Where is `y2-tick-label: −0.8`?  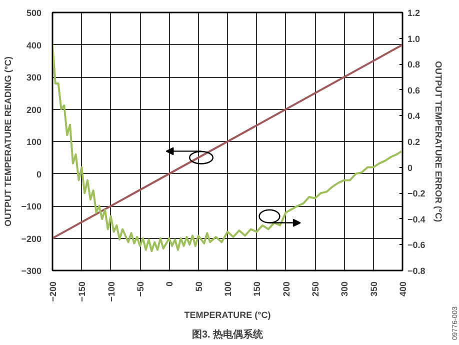 y2-tick-label: −0.8 is located at coordinates (417, 271).